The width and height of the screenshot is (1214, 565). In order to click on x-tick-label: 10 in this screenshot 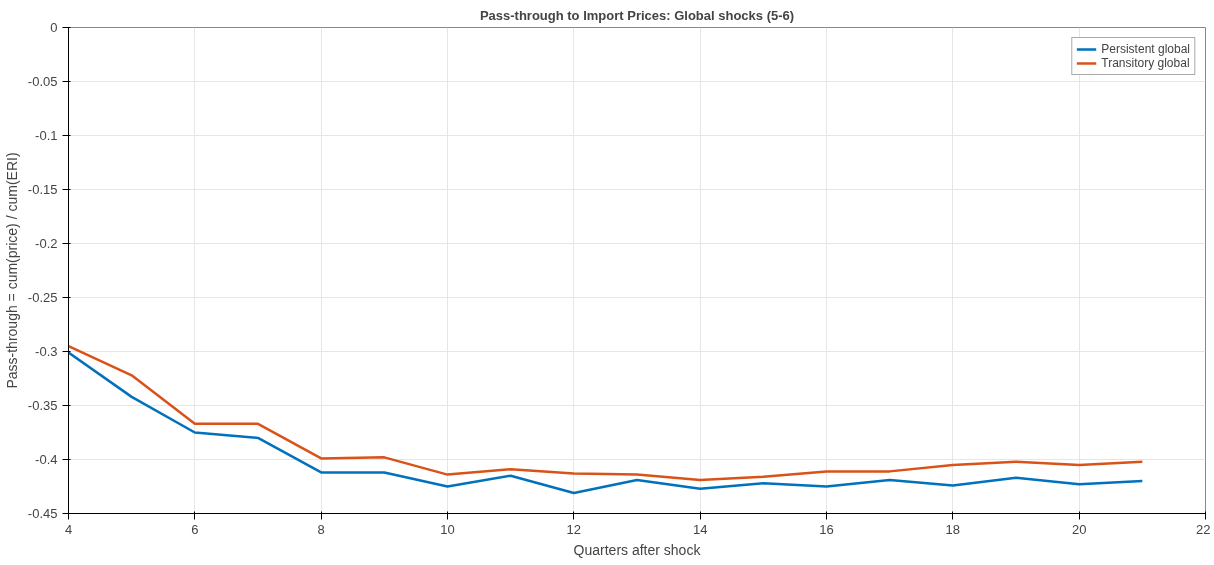, I will do `click(447, 529)`.